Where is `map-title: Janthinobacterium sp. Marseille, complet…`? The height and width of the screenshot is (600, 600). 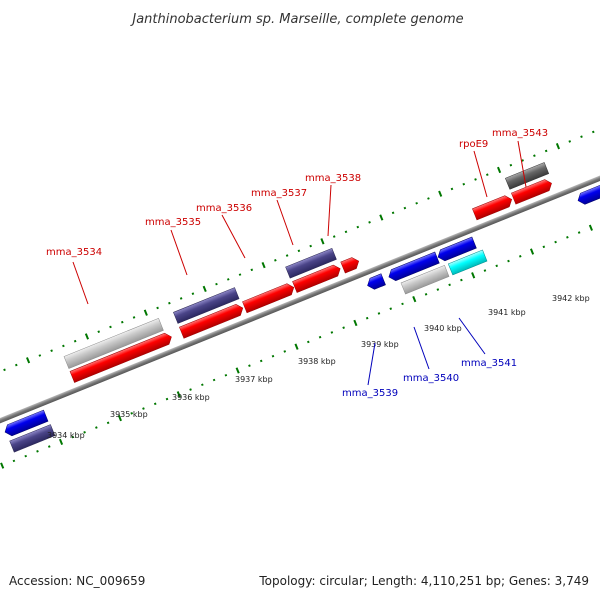 map-title: Janthinobacterium sp. Marseille, complet… is located at coordinates (296, 19).